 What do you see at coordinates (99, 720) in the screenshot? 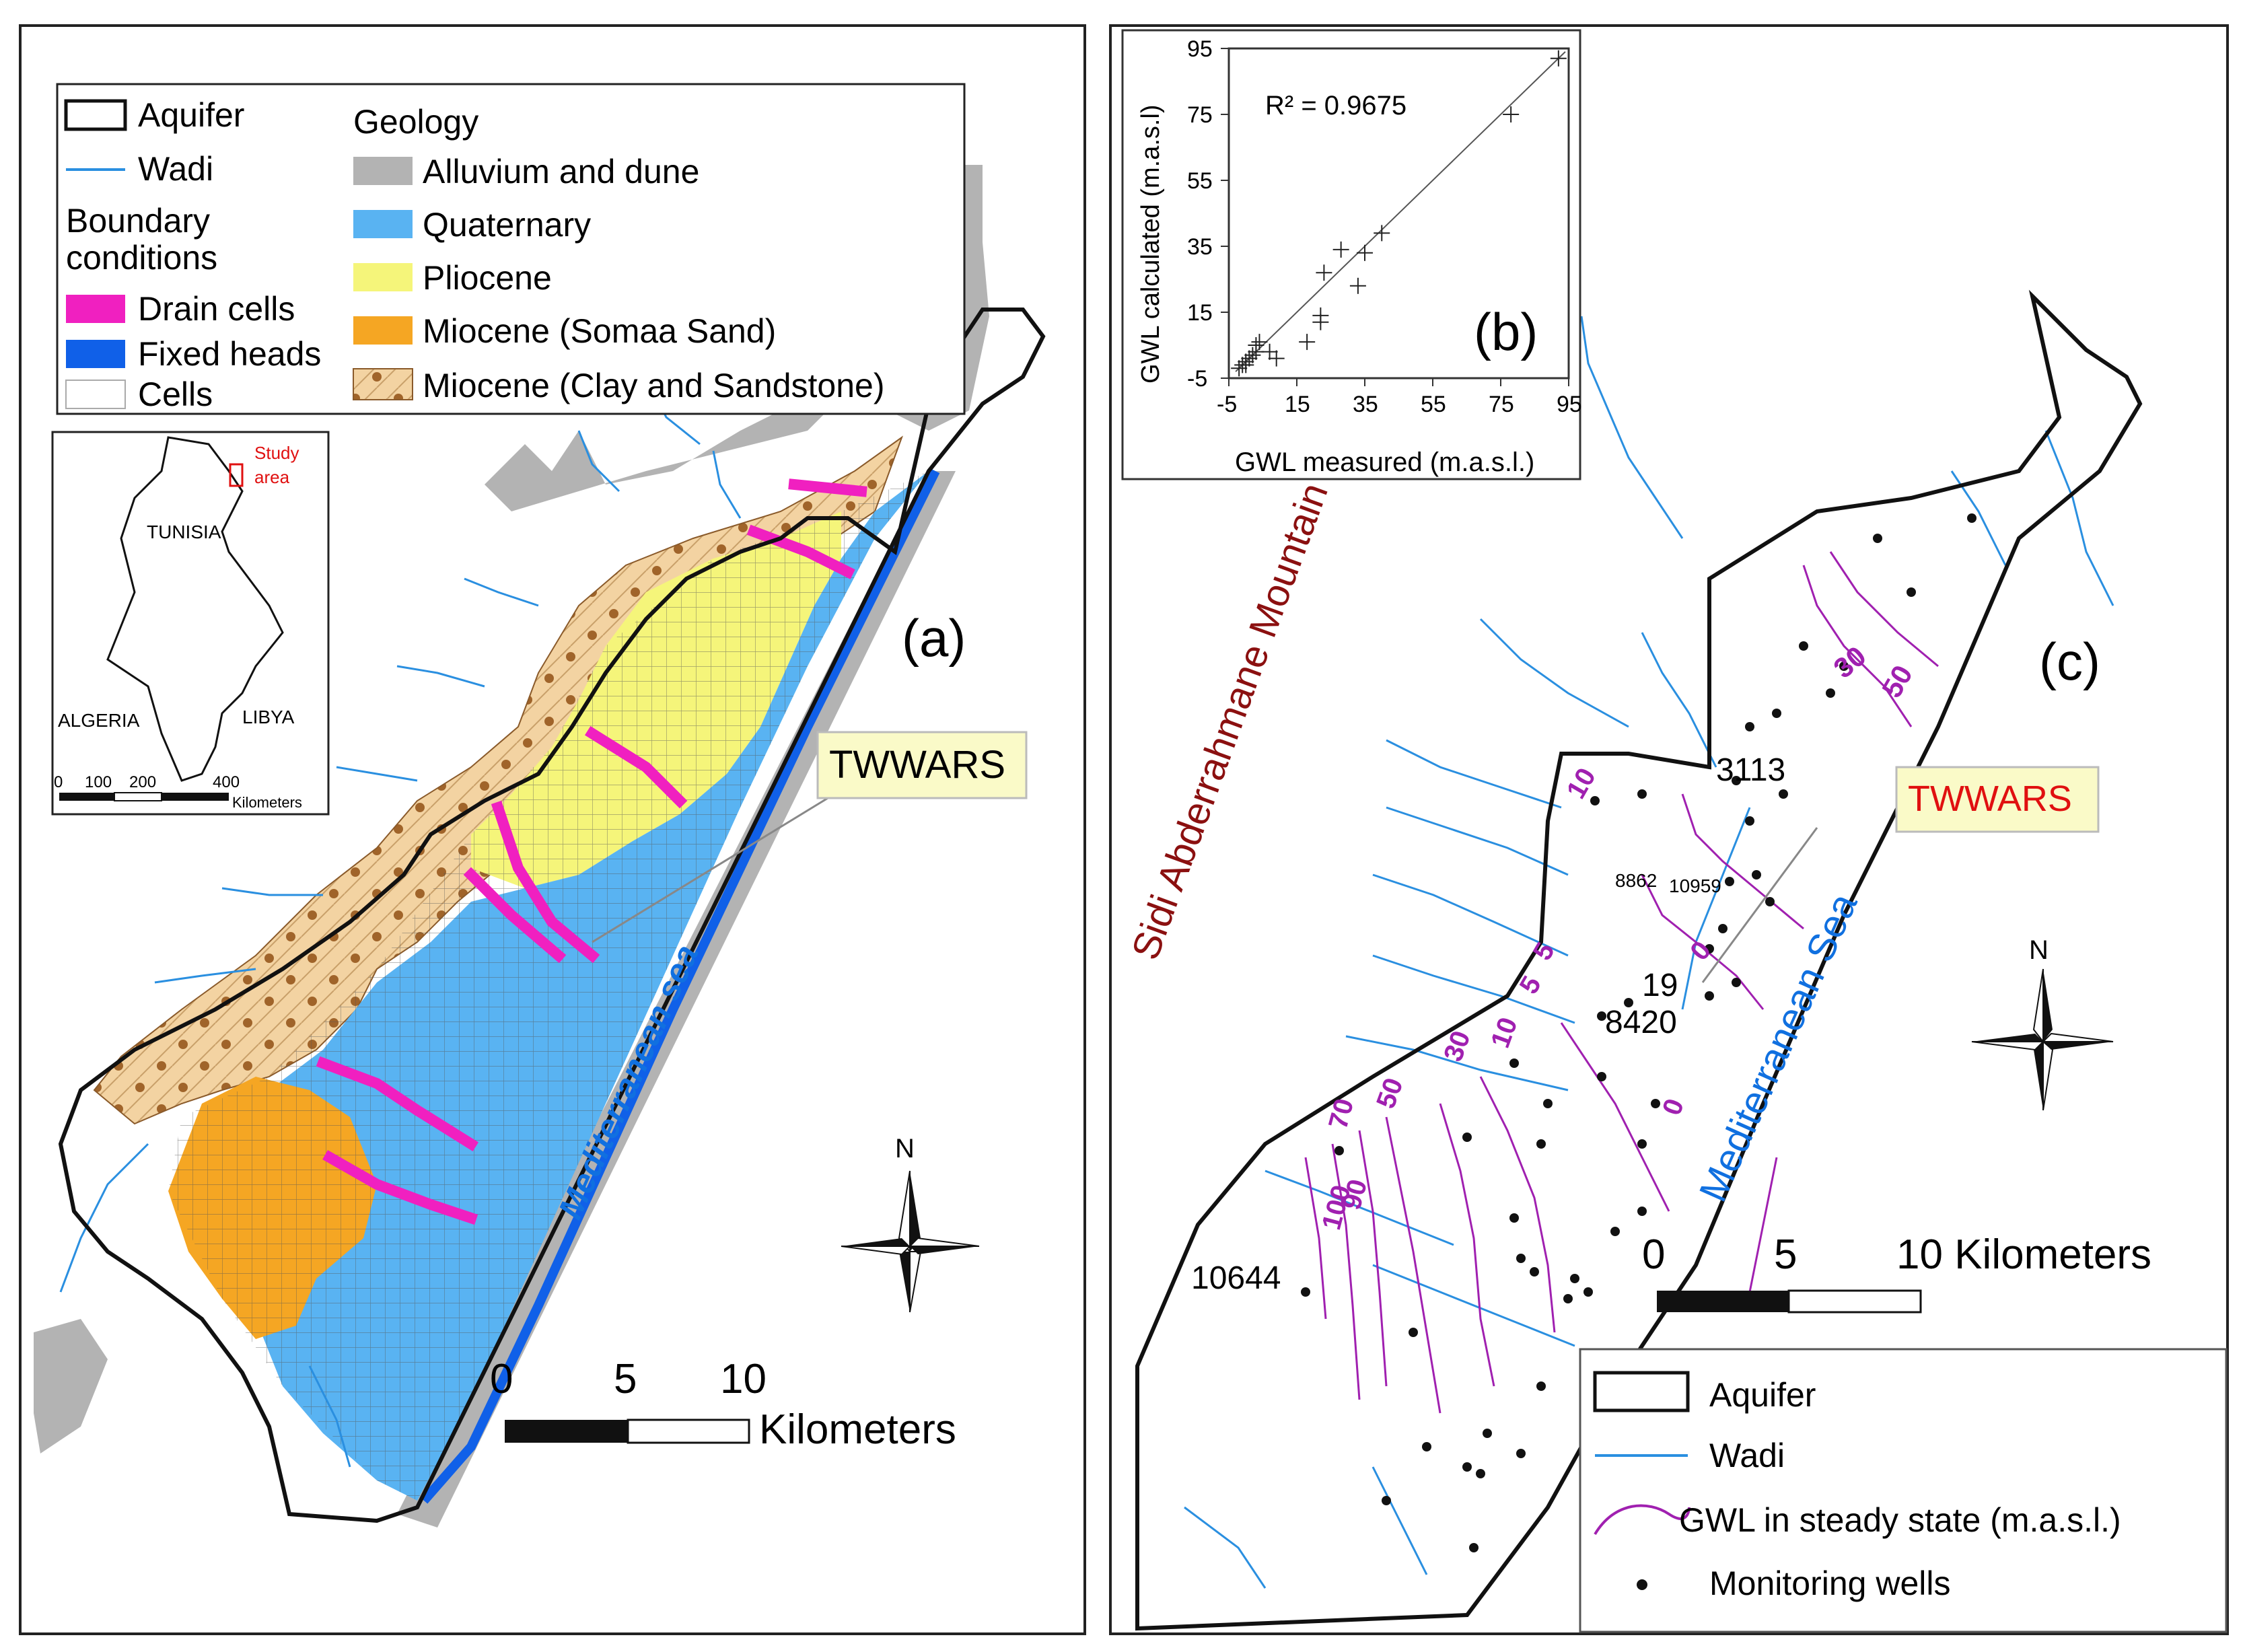
I see `inset-algeria-label: ALGERIA` at bounding box center [99, 720].